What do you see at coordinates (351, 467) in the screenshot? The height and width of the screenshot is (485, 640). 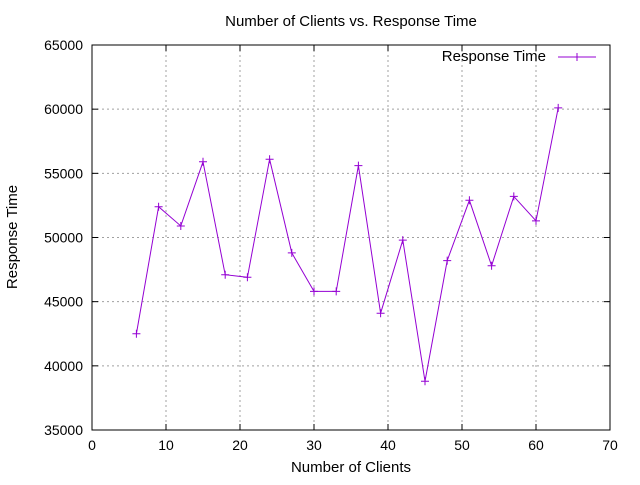 I see `x-axis-label: Number of Clients` at bounding box center [351, 467].